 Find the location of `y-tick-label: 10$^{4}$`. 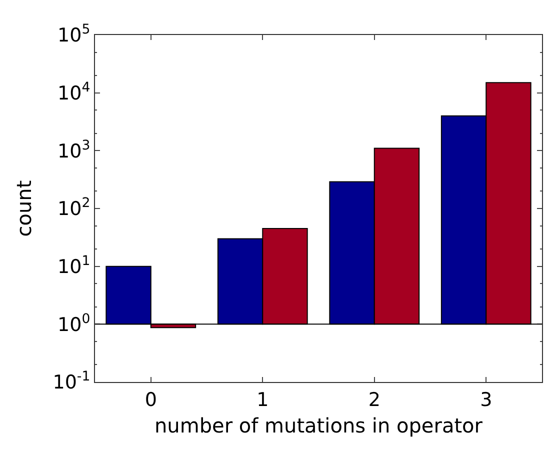

y-tick-label: 10$^{4}$ is located at coordinates (74, 92).